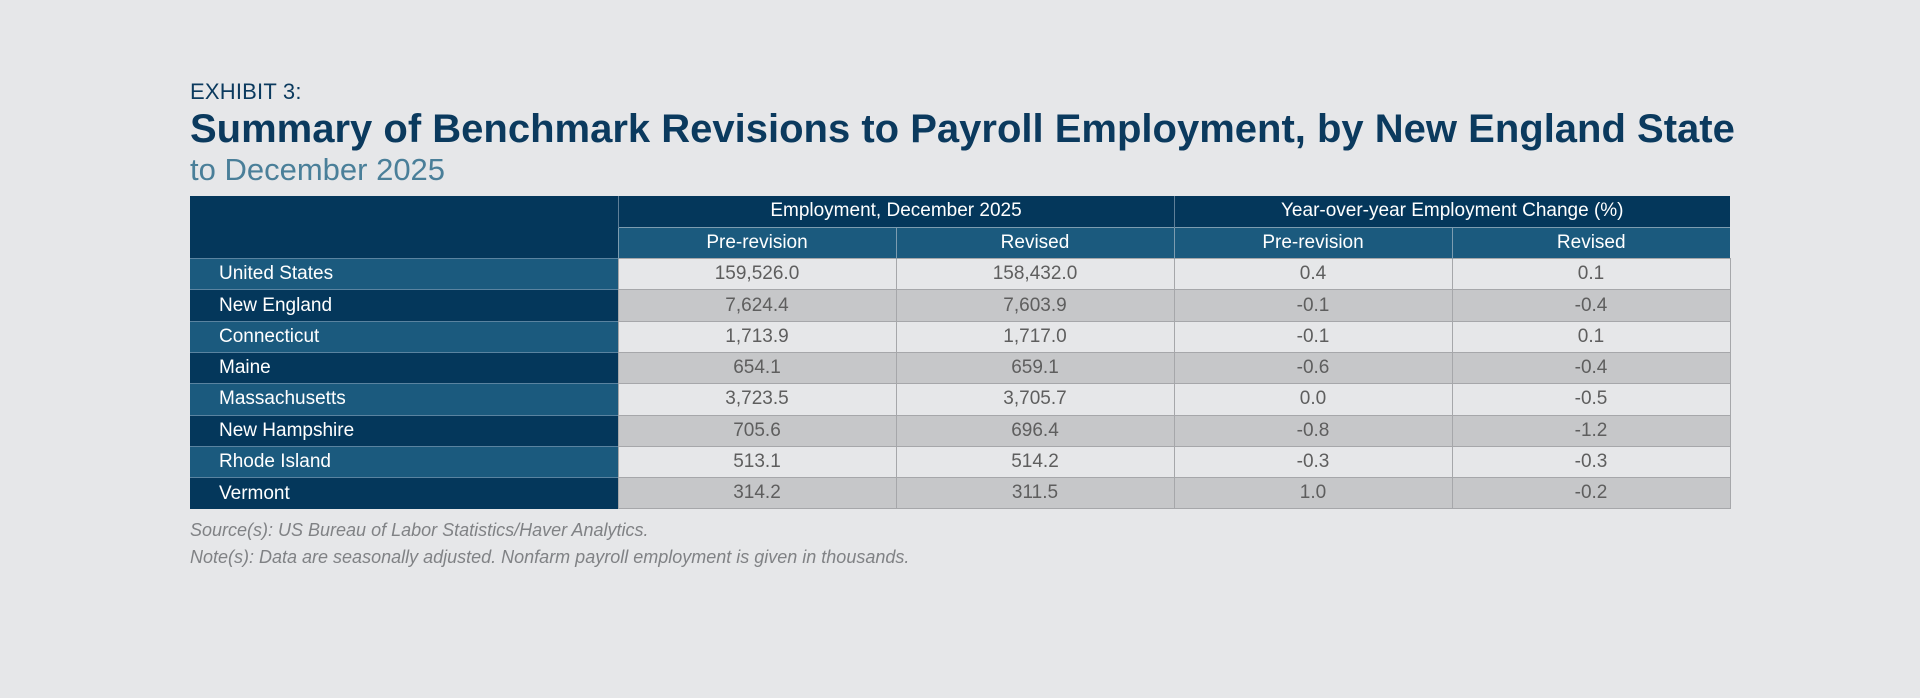 The width and height of the screenshot is (1920, 698). I want to click on table-cell: 3,705.7, so click(1035, 399).